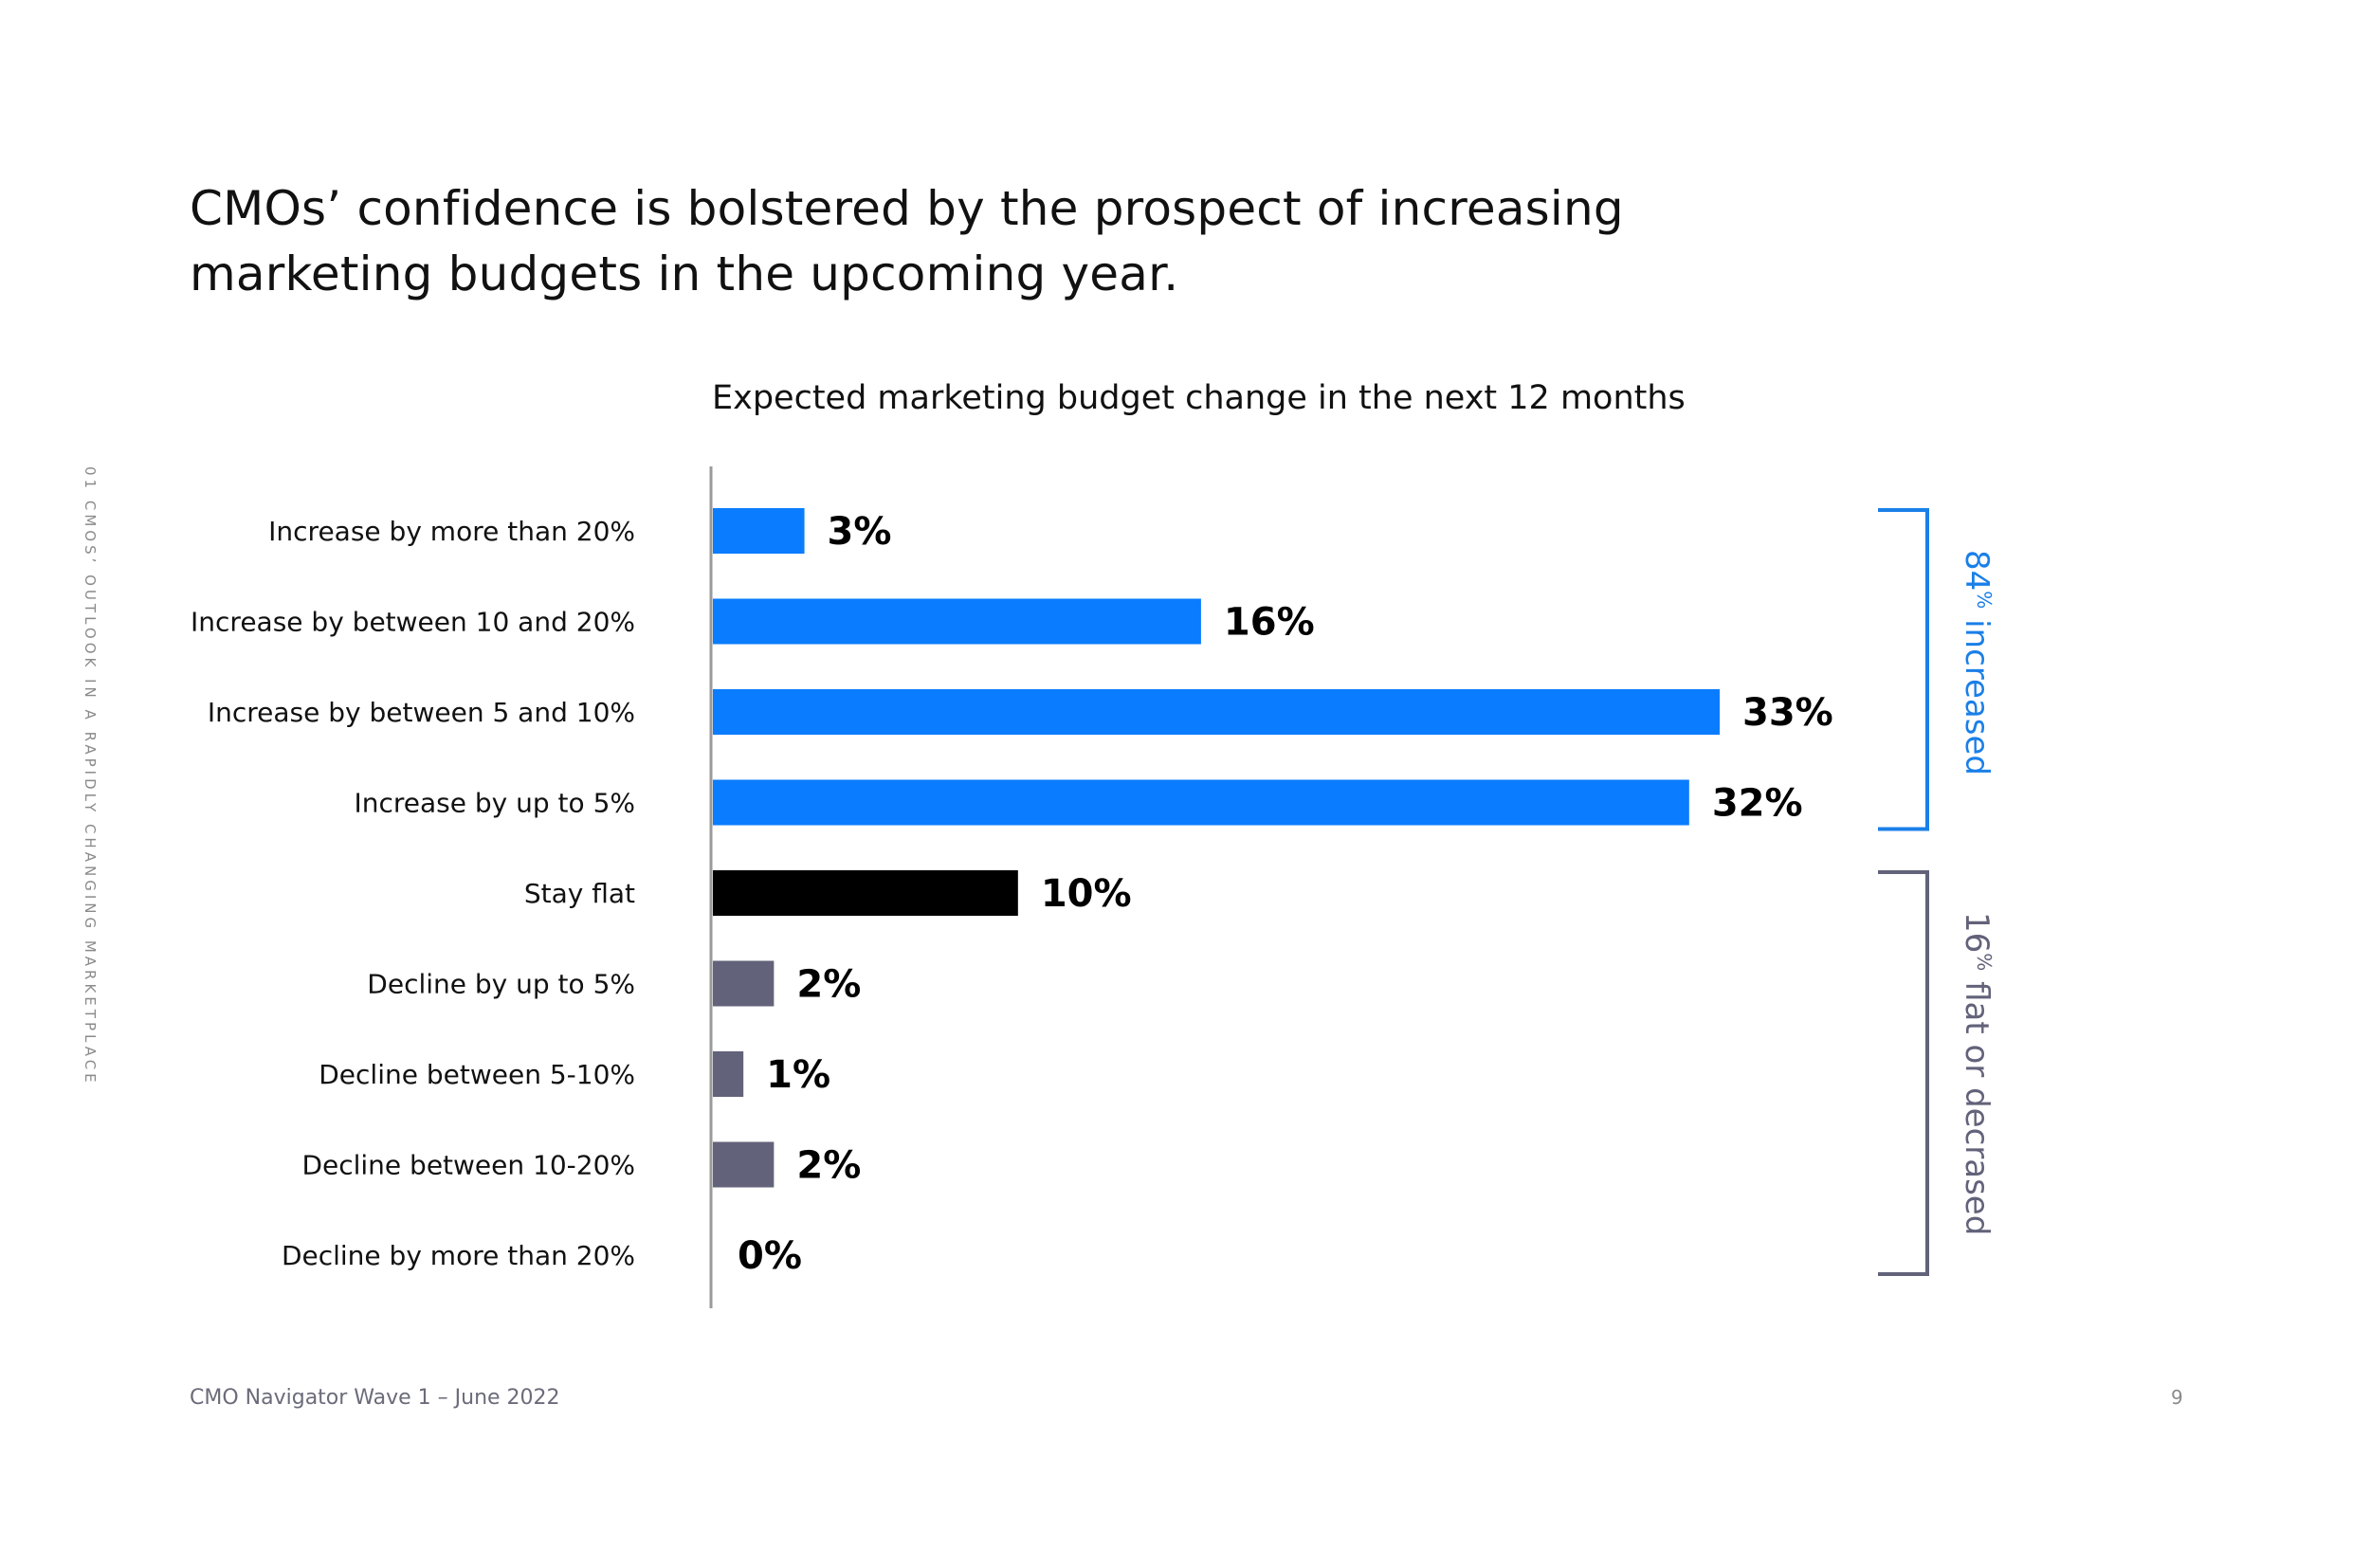 The image size is (2370, 1568). Describe the element at coordinates (1977, 570) in the screenshot. I see `bracket-value: 84` at that location.